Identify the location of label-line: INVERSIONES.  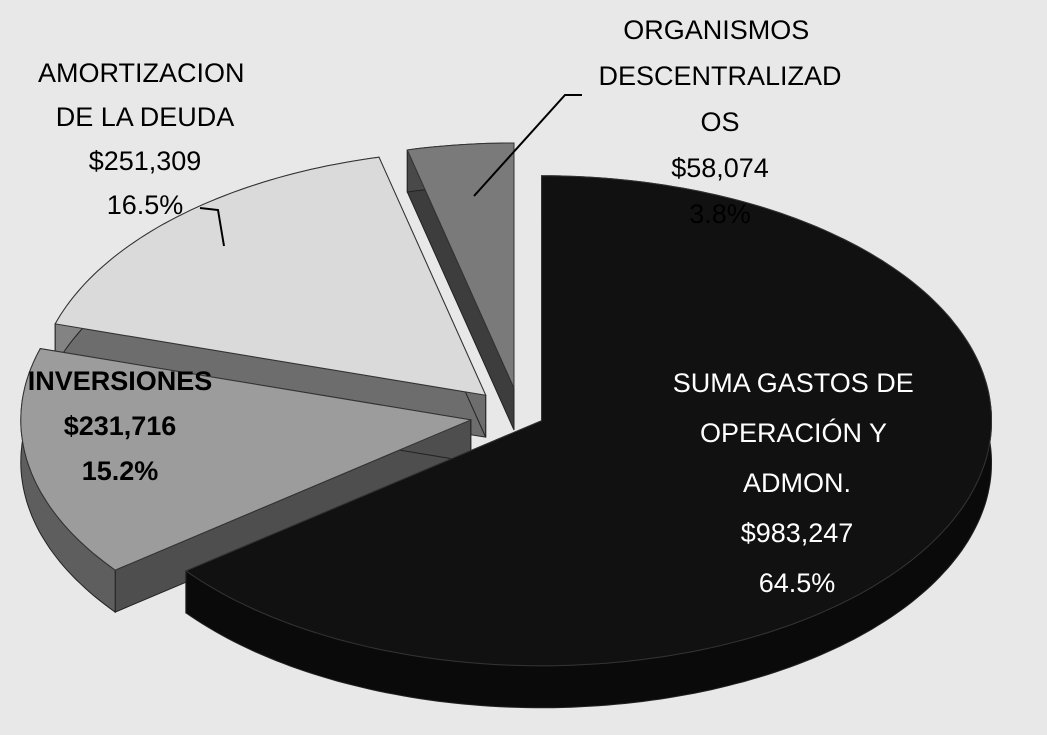
(120, 381).